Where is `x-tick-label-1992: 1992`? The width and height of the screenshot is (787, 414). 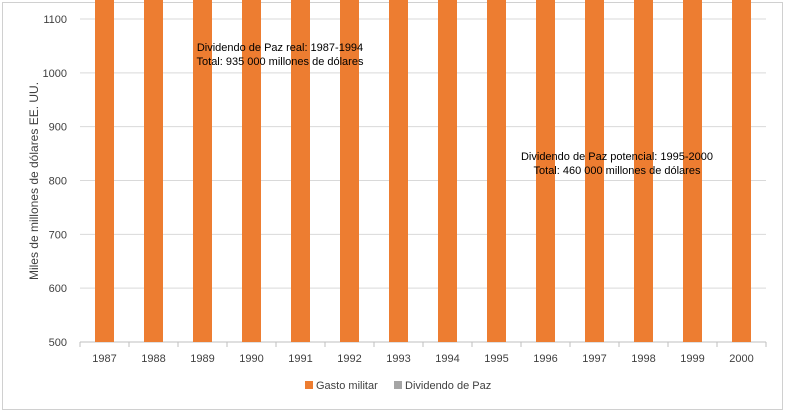
x-tick-label-1992: 1992 is located at coordinates (349, 359).